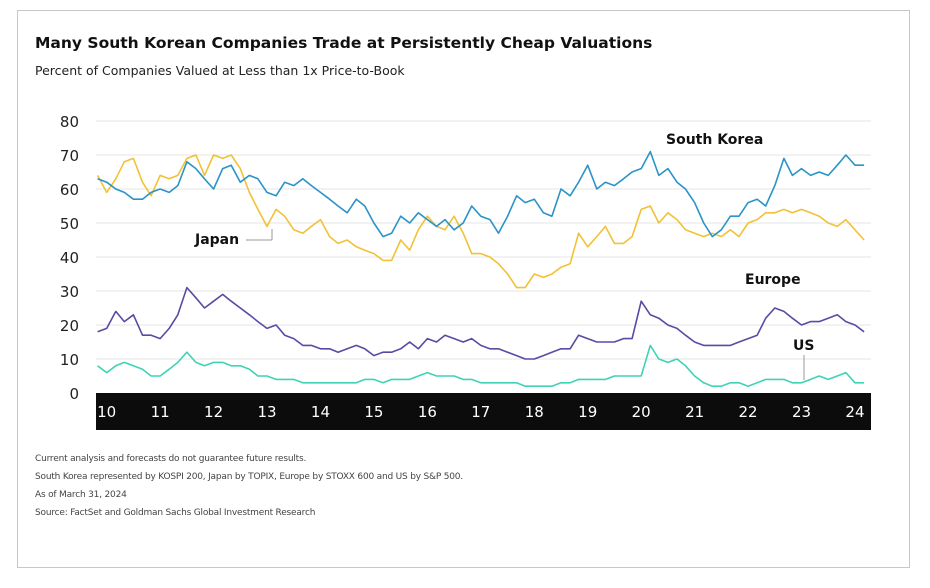  What do you see at coordinates (534, 412) in the screenshot?
I see `x-tick-label: 18` at bounding box center [534, 412].